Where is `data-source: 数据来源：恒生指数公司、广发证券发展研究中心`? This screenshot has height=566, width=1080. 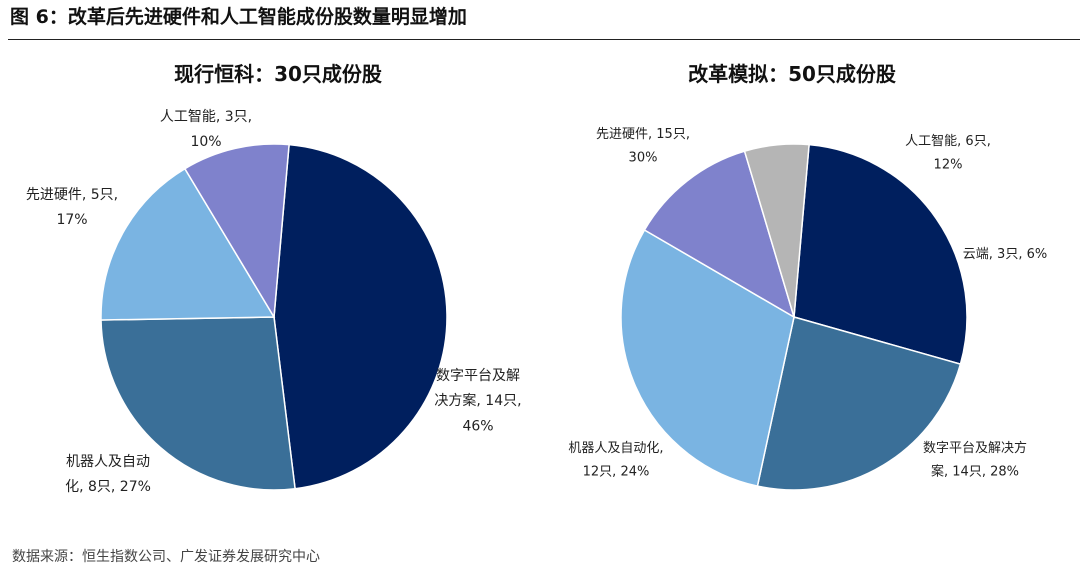
data-source: 数据来源：恒生指数公司、广发证券发展研究中心 is located at coordinates (166, 557).